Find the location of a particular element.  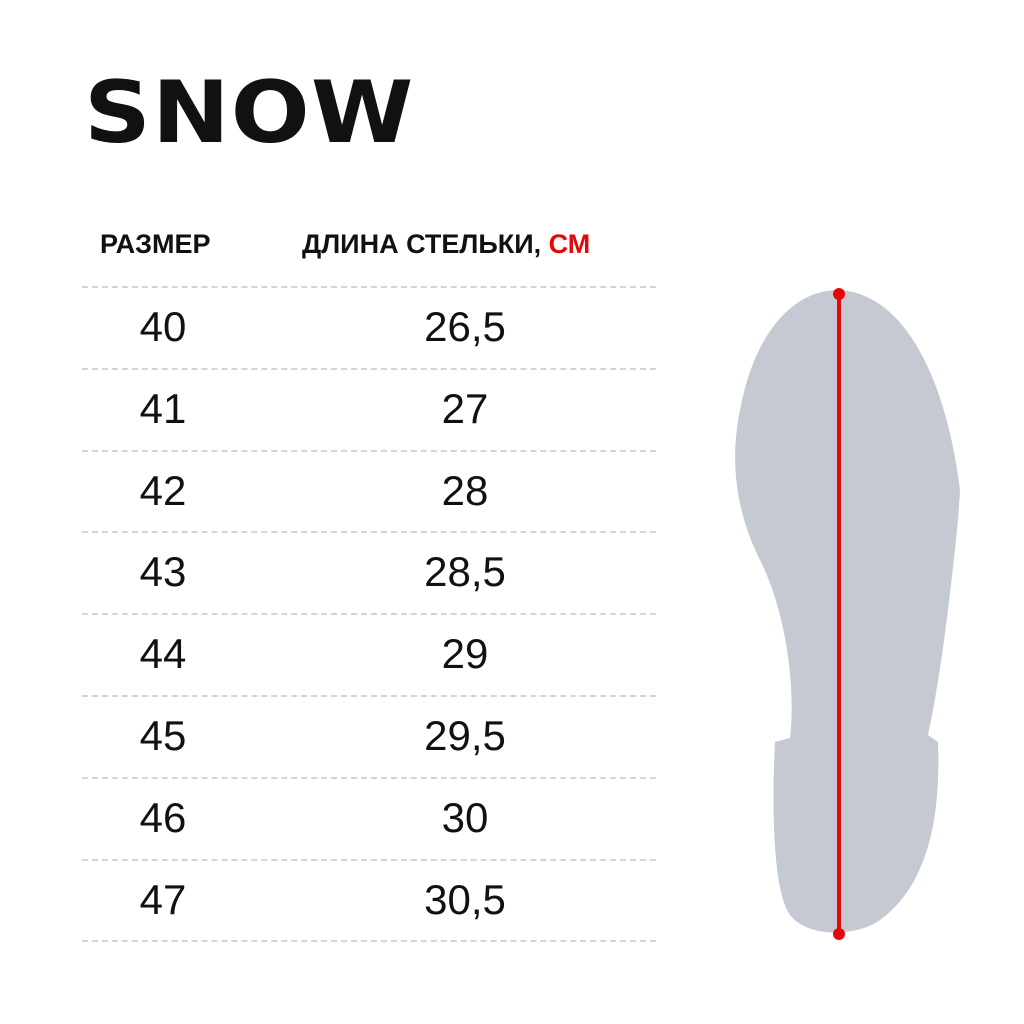

length-column-header: ДЛИНА СТЕЛЬКИ, СМ is located at coordinates (446, 244).